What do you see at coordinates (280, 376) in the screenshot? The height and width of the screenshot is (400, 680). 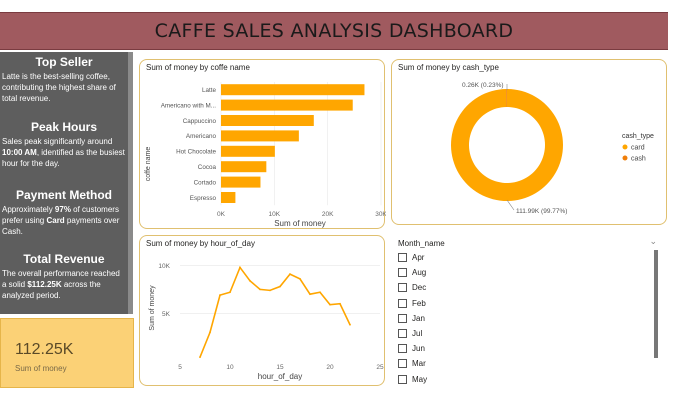 I see `line-x-axis-label: hour_of_day` at bounding box center [280, 376].